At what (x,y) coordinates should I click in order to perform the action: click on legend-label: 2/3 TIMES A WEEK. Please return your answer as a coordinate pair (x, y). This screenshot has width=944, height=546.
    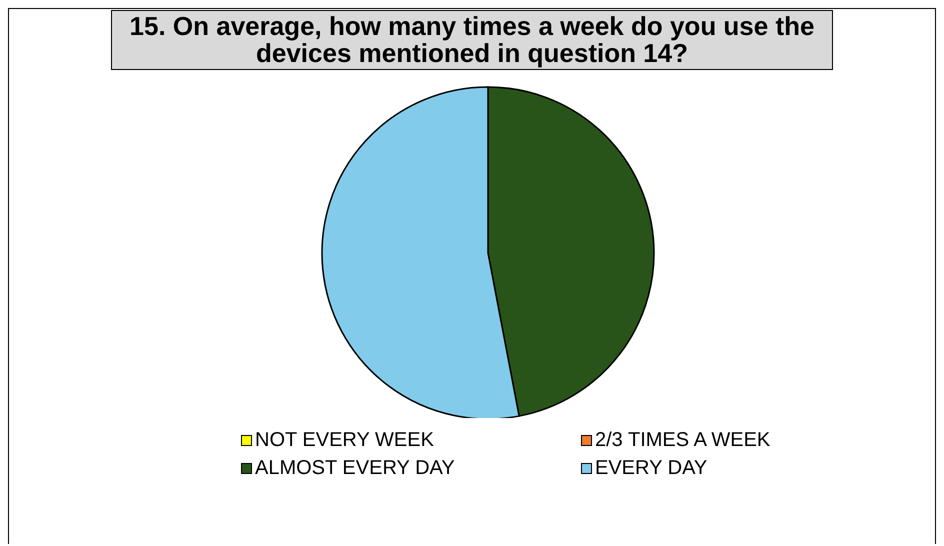
    Looking at the image, I should click on (682, 440).